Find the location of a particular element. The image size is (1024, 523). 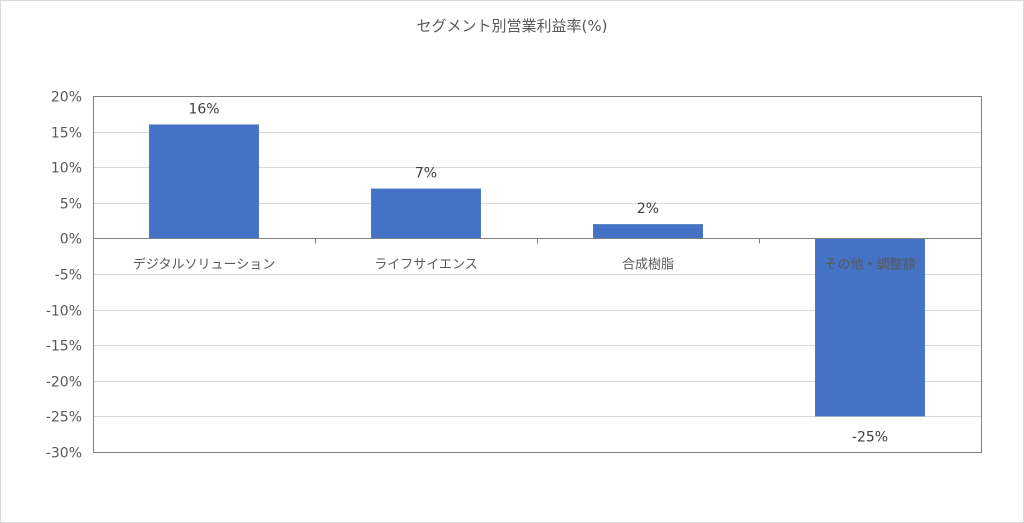

y-tick-label: 15% is located at coordinates (66, 134).